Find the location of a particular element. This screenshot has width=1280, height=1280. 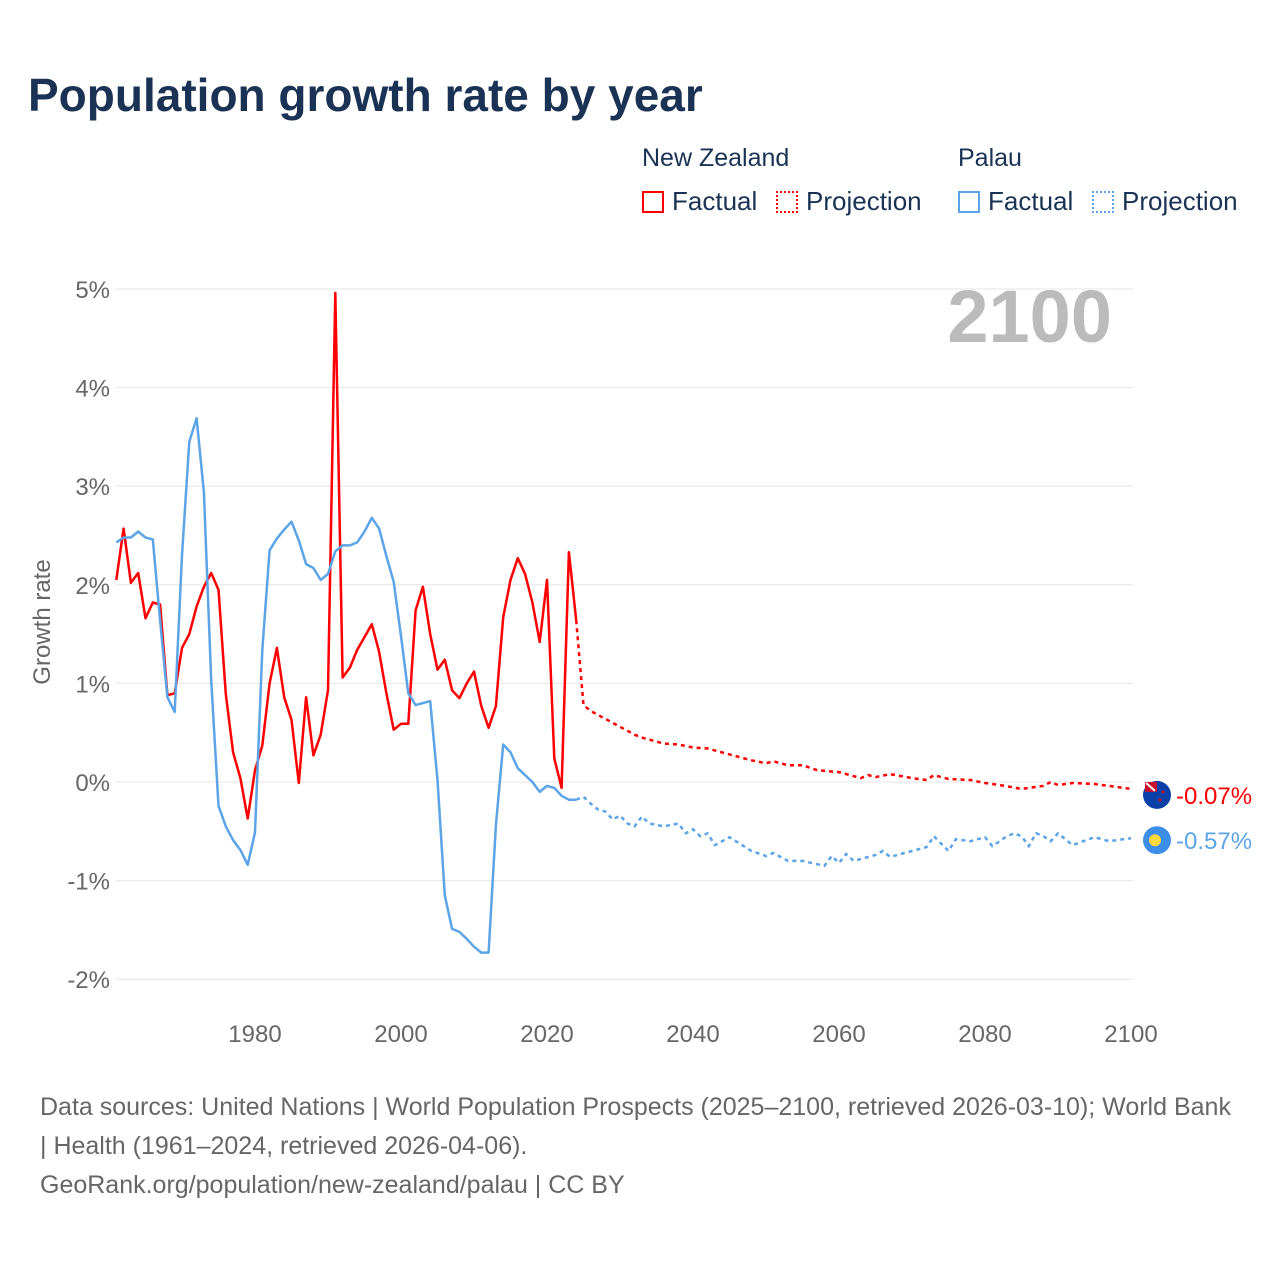

y-tick-label: 2% is located at coordinates (92, 586).